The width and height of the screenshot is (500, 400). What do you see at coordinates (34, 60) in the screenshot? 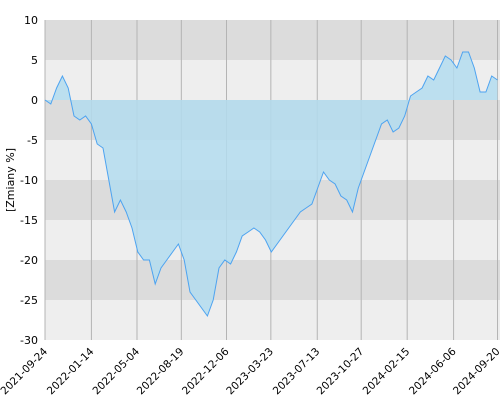
I see `y-tick-label: 5` at bounding box center [34, 60].